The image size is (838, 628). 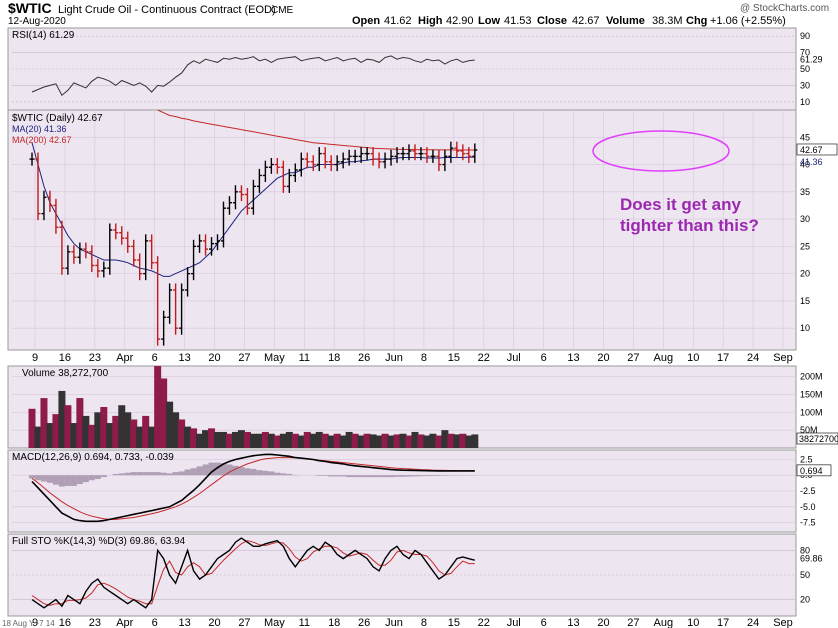 What do you see at coordinates (35, 358) in the screenshot?
I see `x-tick-label: 9` at bounding box center [35, 358].